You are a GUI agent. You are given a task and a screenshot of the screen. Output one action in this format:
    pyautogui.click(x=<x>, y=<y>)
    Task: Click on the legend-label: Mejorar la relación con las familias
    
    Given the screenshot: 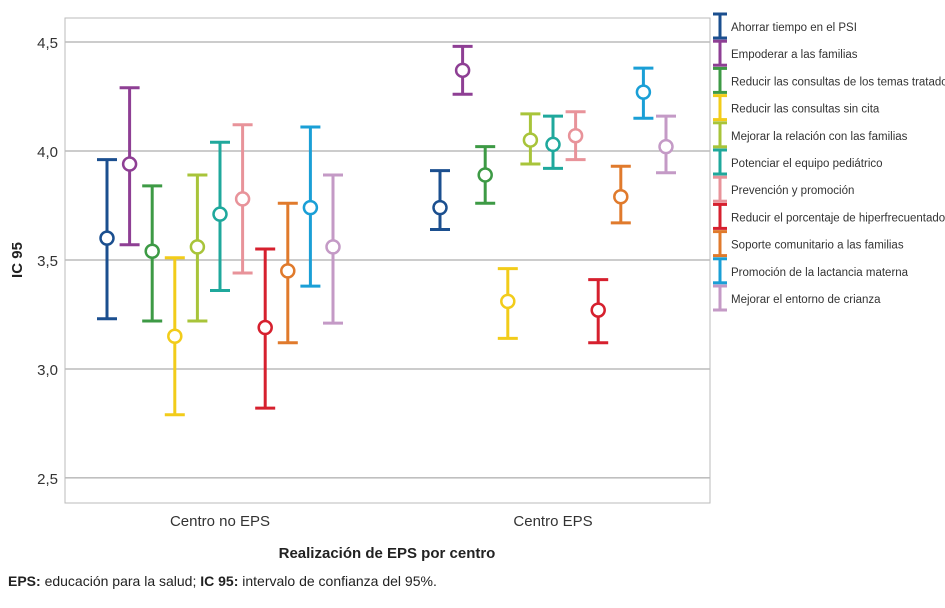 What is the action you would take?
    pyautogui.click(x=819, y=137)
    